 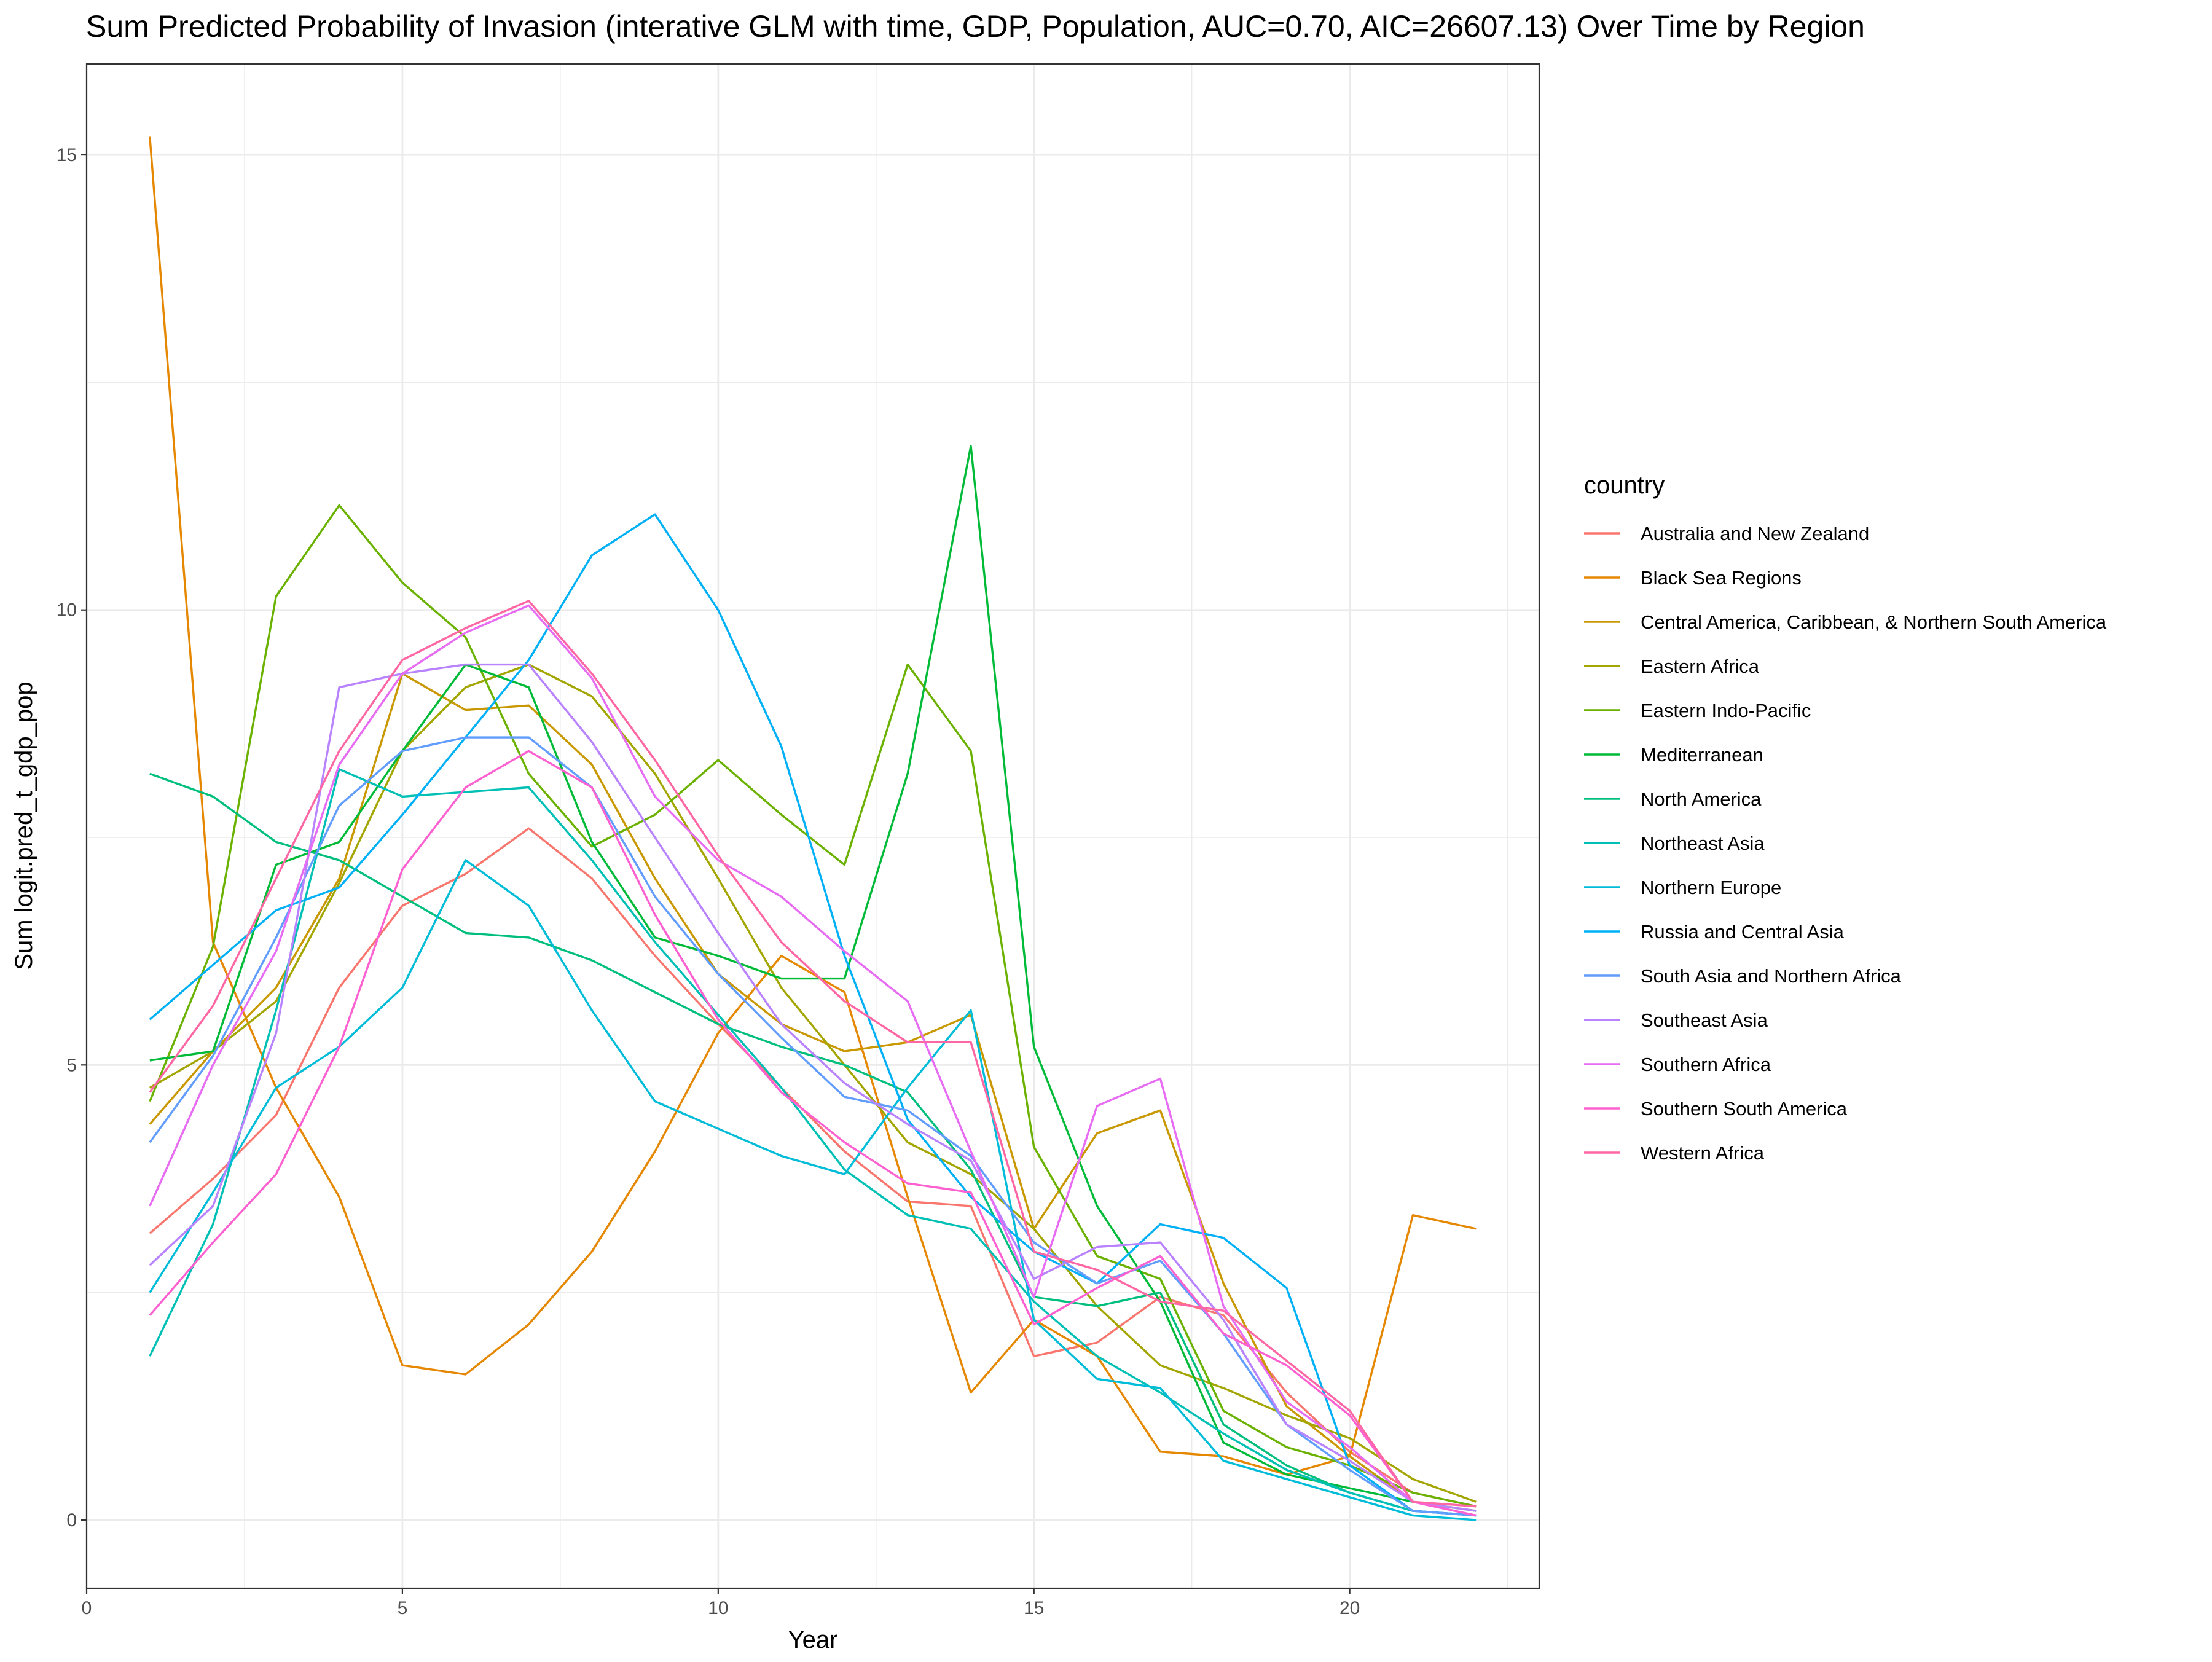 I want to click on legend-label: North America, so click(x=1701, y=799).